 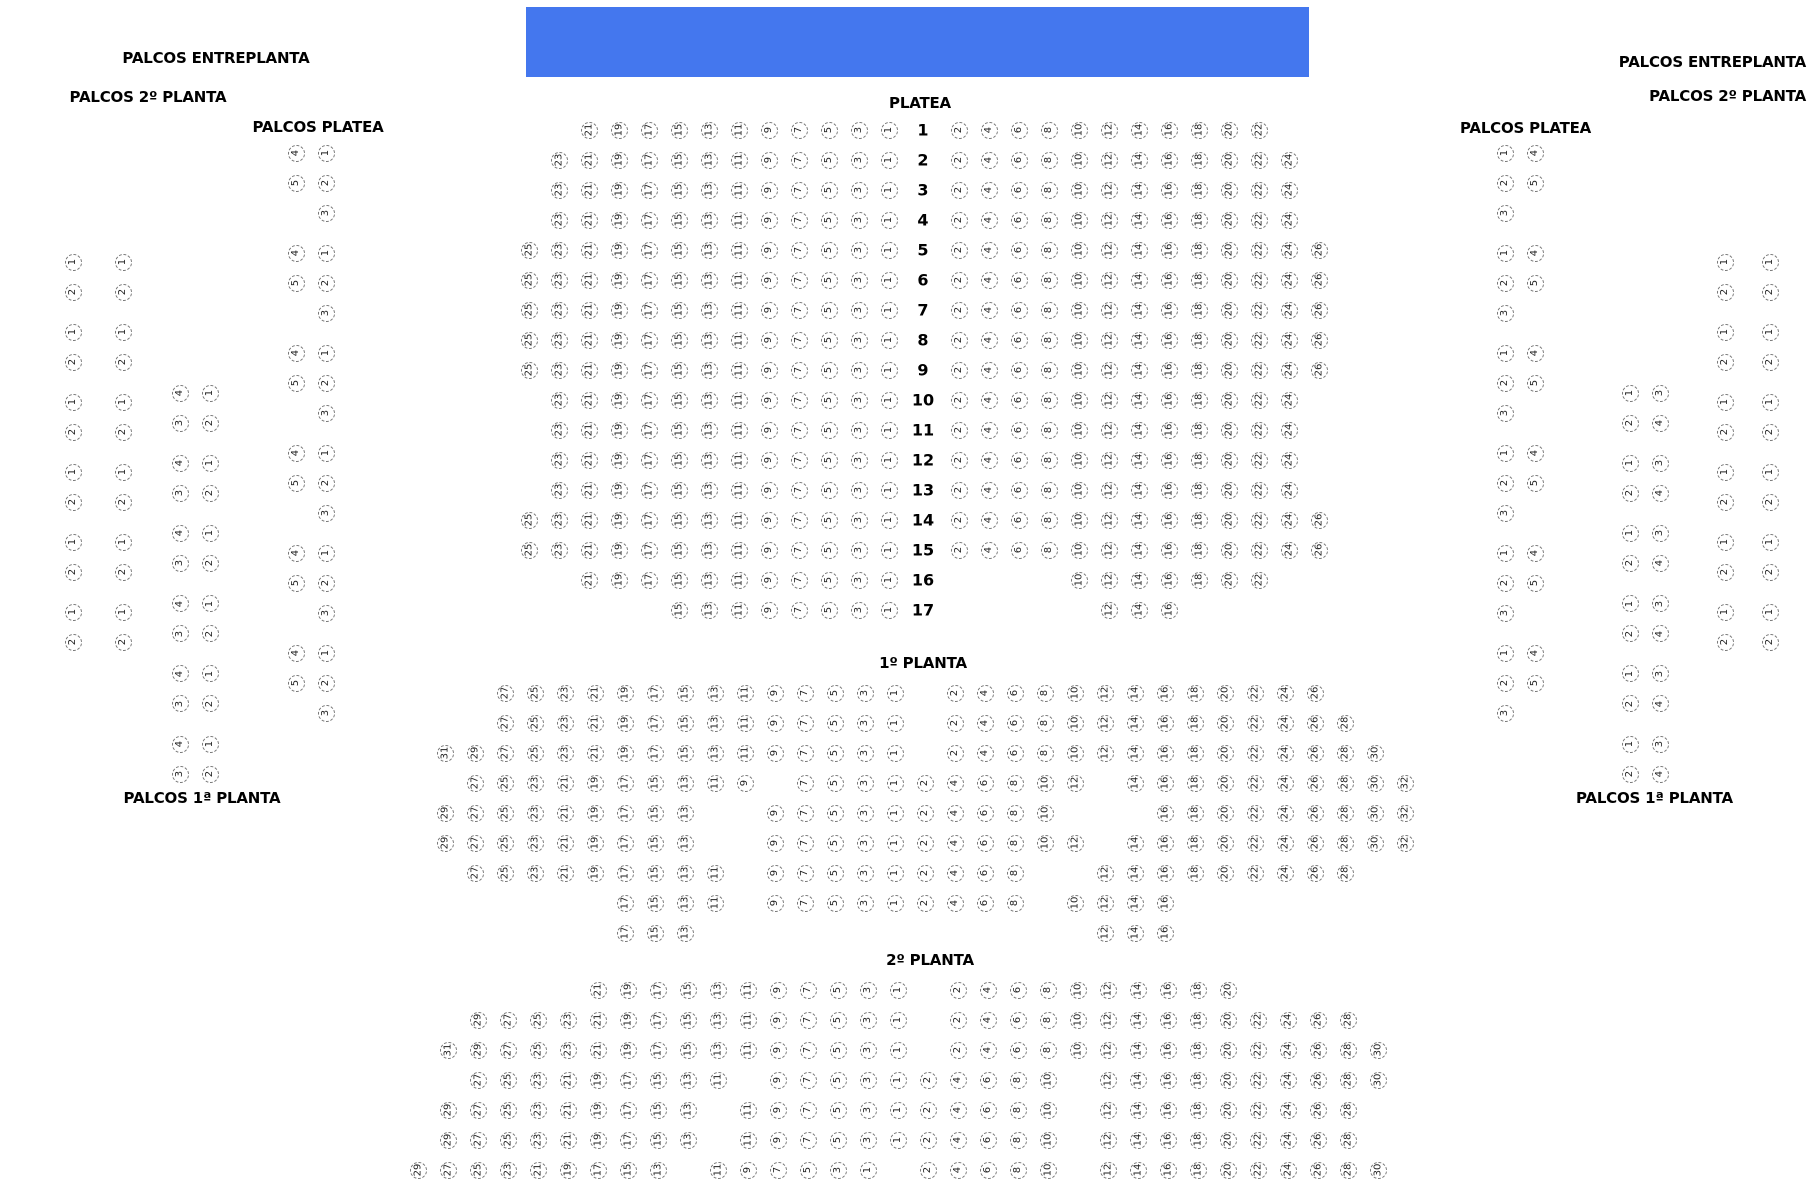 What do you see at coordinates (739, 310) in the screenshot?
I see `seat-platea-7-11: 11` at bounding box center [739, 310].